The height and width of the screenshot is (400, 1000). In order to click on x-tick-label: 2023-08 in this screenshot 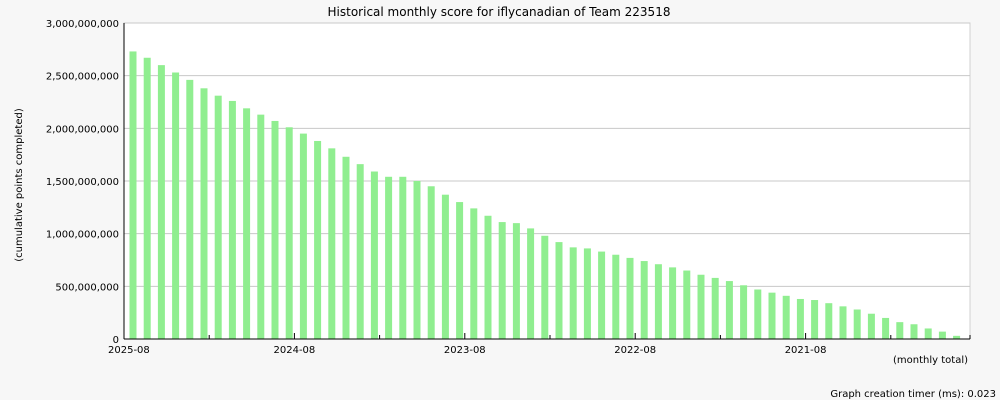, I will do `click(465, 350)`.